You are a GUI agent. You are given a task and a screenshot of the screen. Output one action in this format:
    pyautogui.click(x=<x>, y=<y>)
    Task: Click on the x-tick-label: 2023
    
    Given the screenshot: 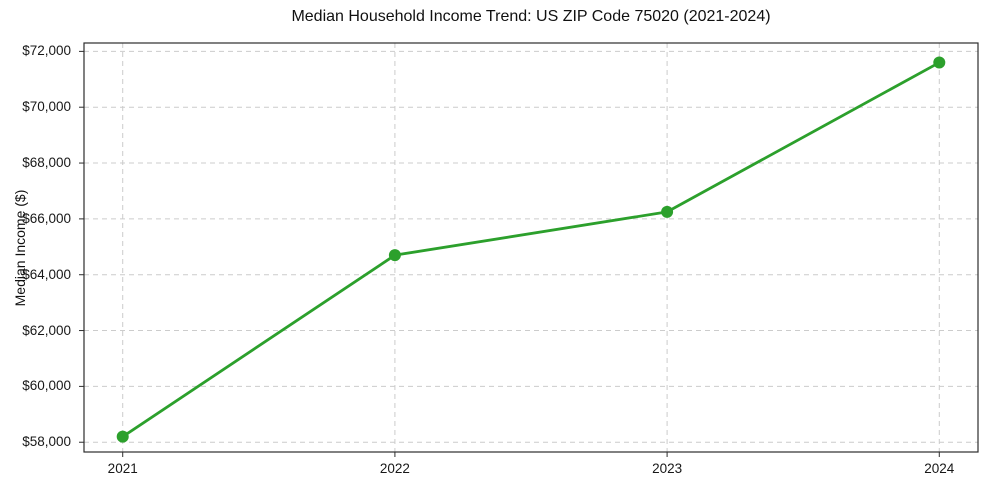 What is the action you would take?
    pyautogui.click(x=667, y=468)
    